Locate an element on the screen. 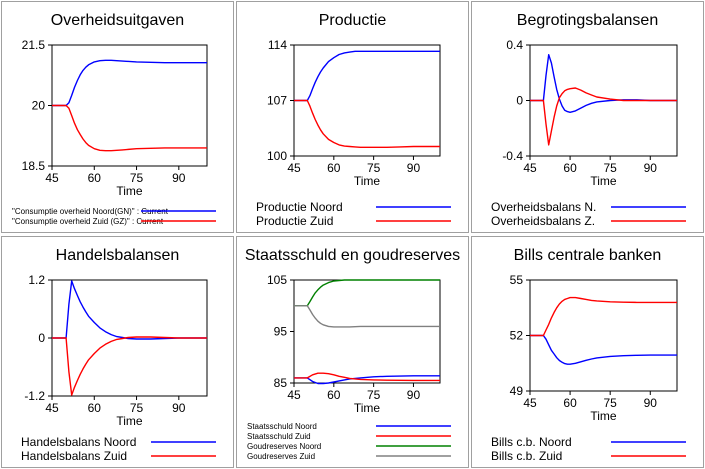  chart-title: Staatsschuld en goudreserves is located at coordinates (352, 255).